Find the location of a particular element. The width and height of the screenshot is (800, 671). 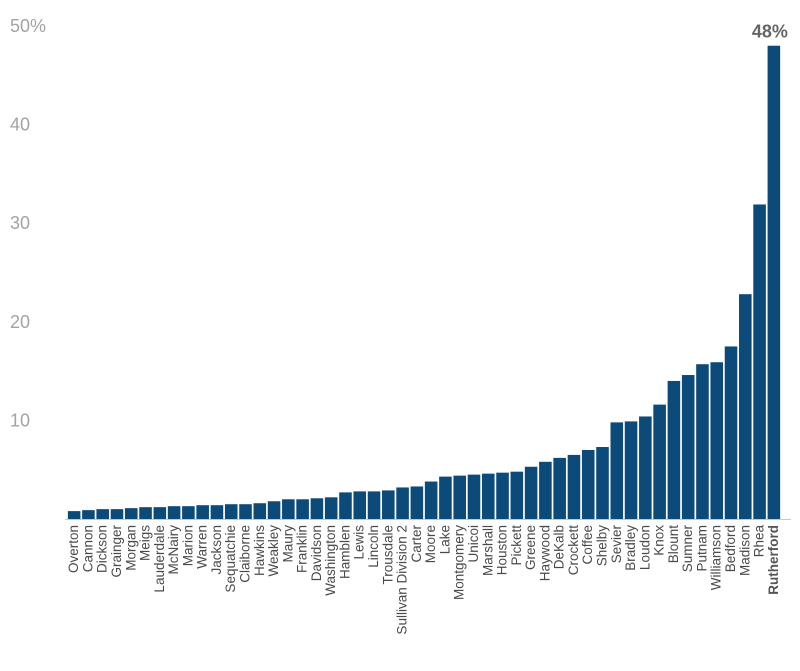

x-tick-label: Meigs is located at coordinates (145, 543).